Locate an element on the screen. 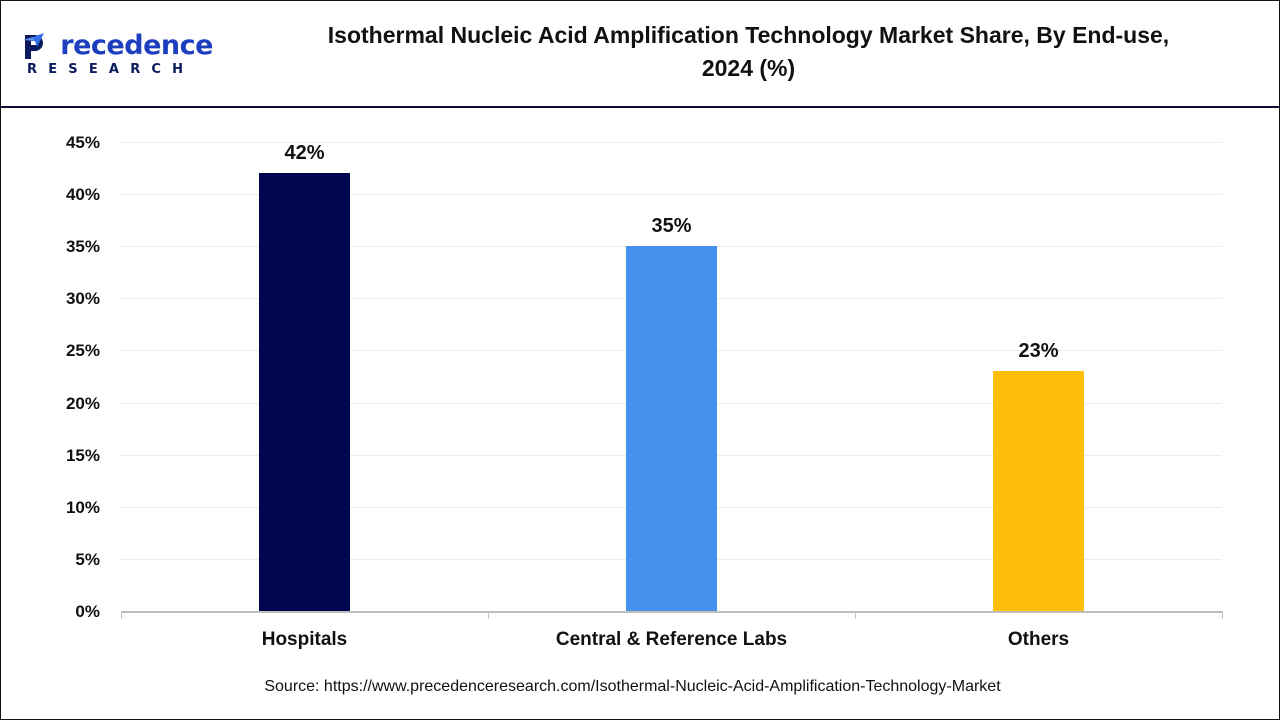 This screenshot has height=720, width=1280. y-axis-tick-label: 20% is located at coordinates (82, 403).